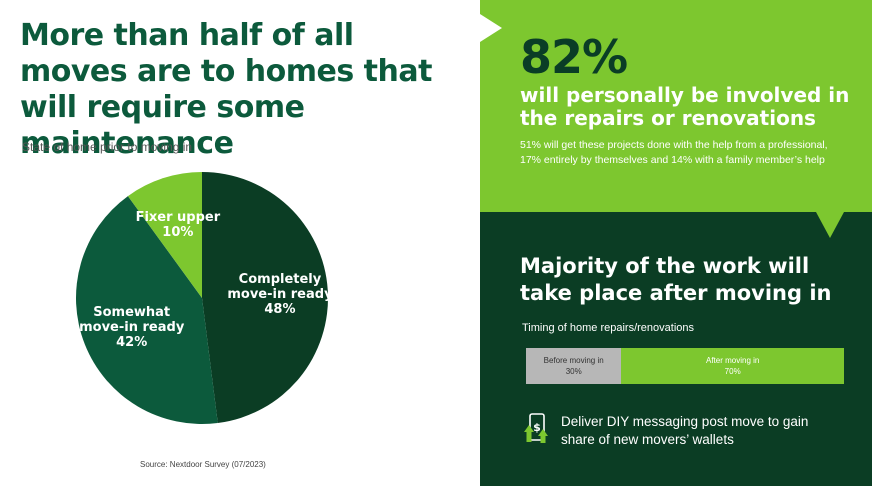  I want to click on pie-chart-caption: State of home prior to moving in, so click(107, 147).